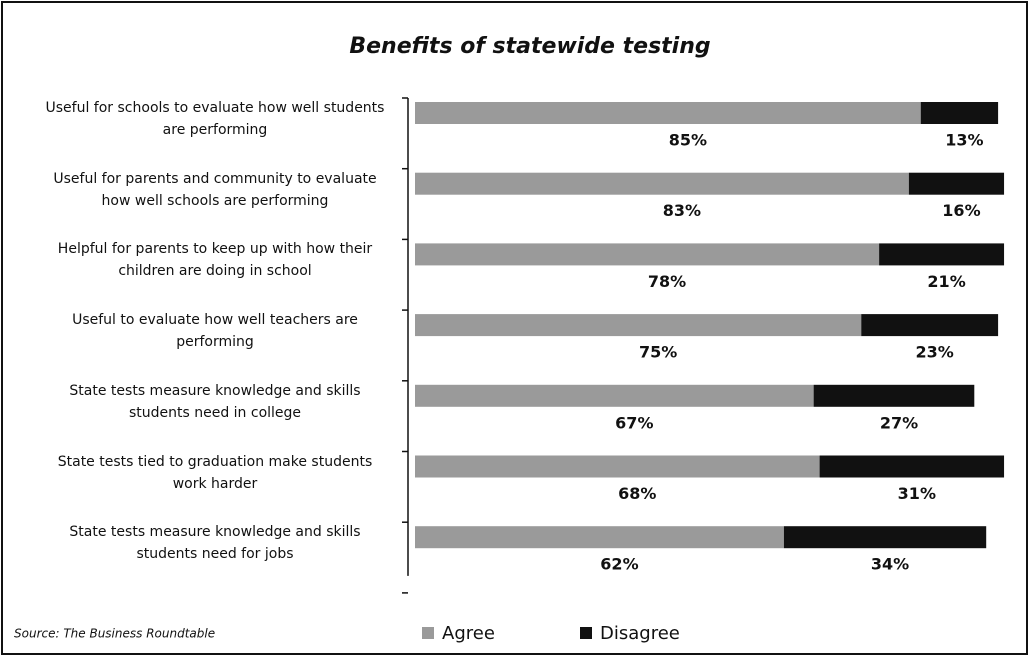 The image size is (1029, 656). What do you see at coordinates (682, 210) in the screenshot?
I see `value-label: 83%` at bounding box center [682, 210].